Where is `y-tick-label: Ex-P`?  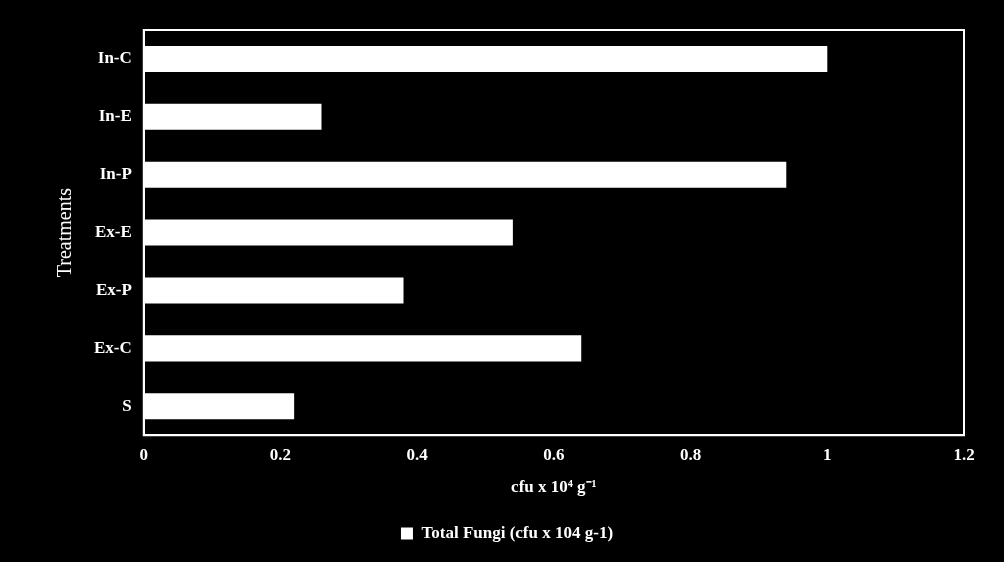 y-tick-label: Ex-P is located at coordinates (113, 289).